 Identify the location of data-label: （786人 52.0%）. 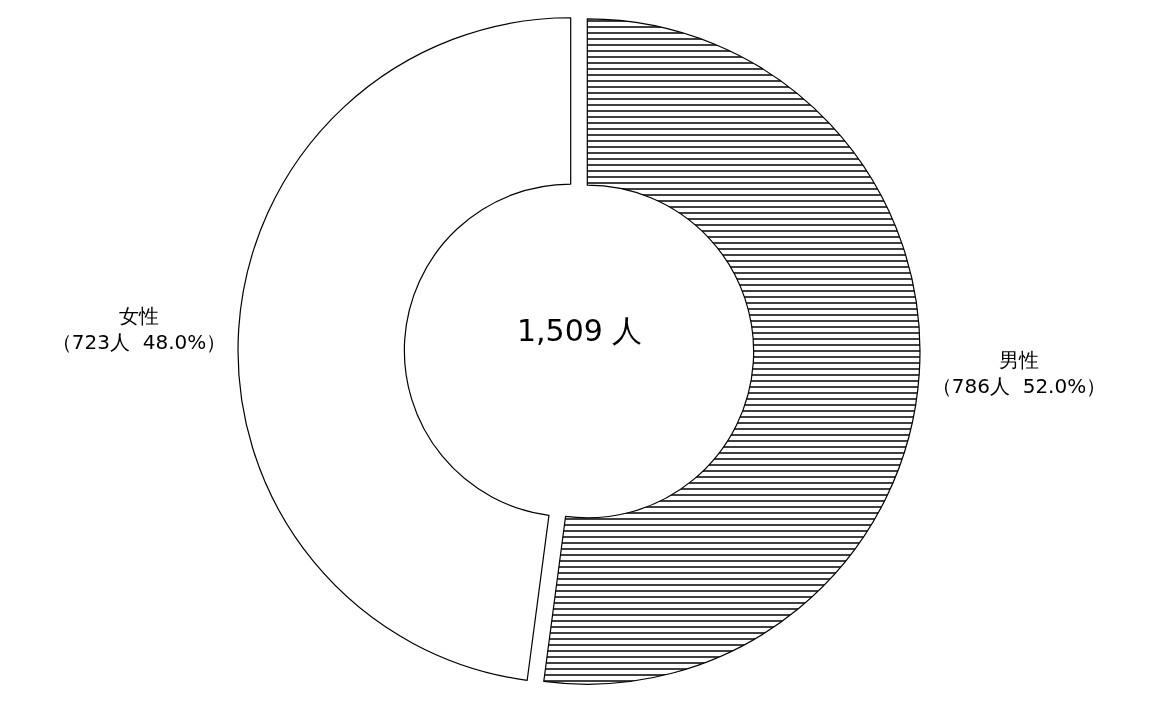
(1019, 386).